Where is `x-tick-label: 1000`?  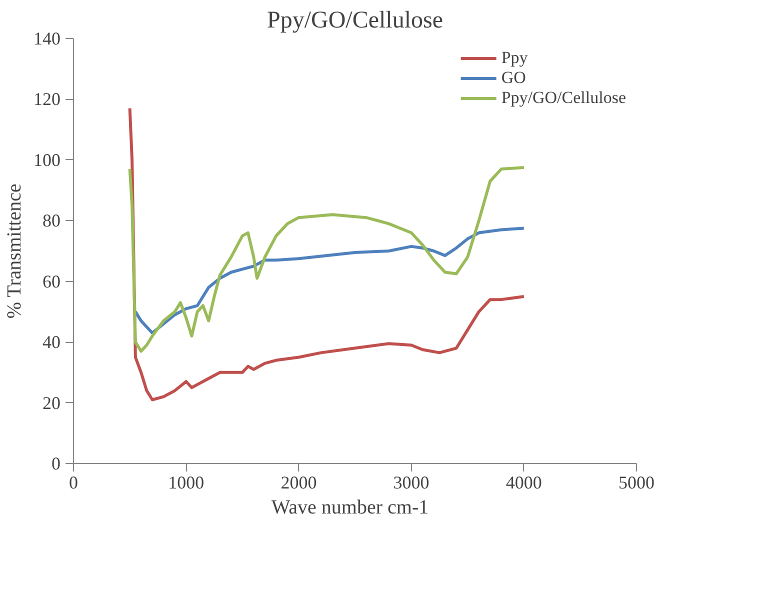
x-tick-label: 1000 is located at coordinates (186, 482).